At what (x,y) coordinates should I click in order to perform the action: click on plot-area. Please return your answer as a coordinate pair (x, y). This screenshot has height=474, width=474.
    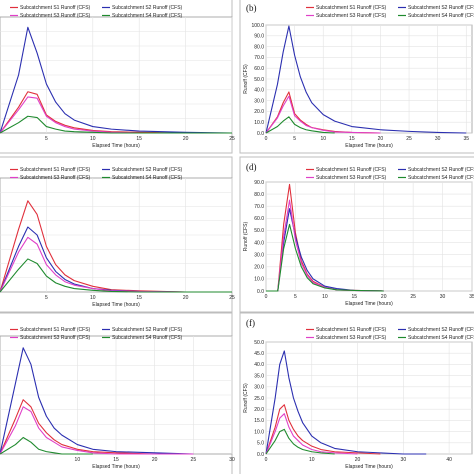
    Looking at the image, I should click on (369, 236).